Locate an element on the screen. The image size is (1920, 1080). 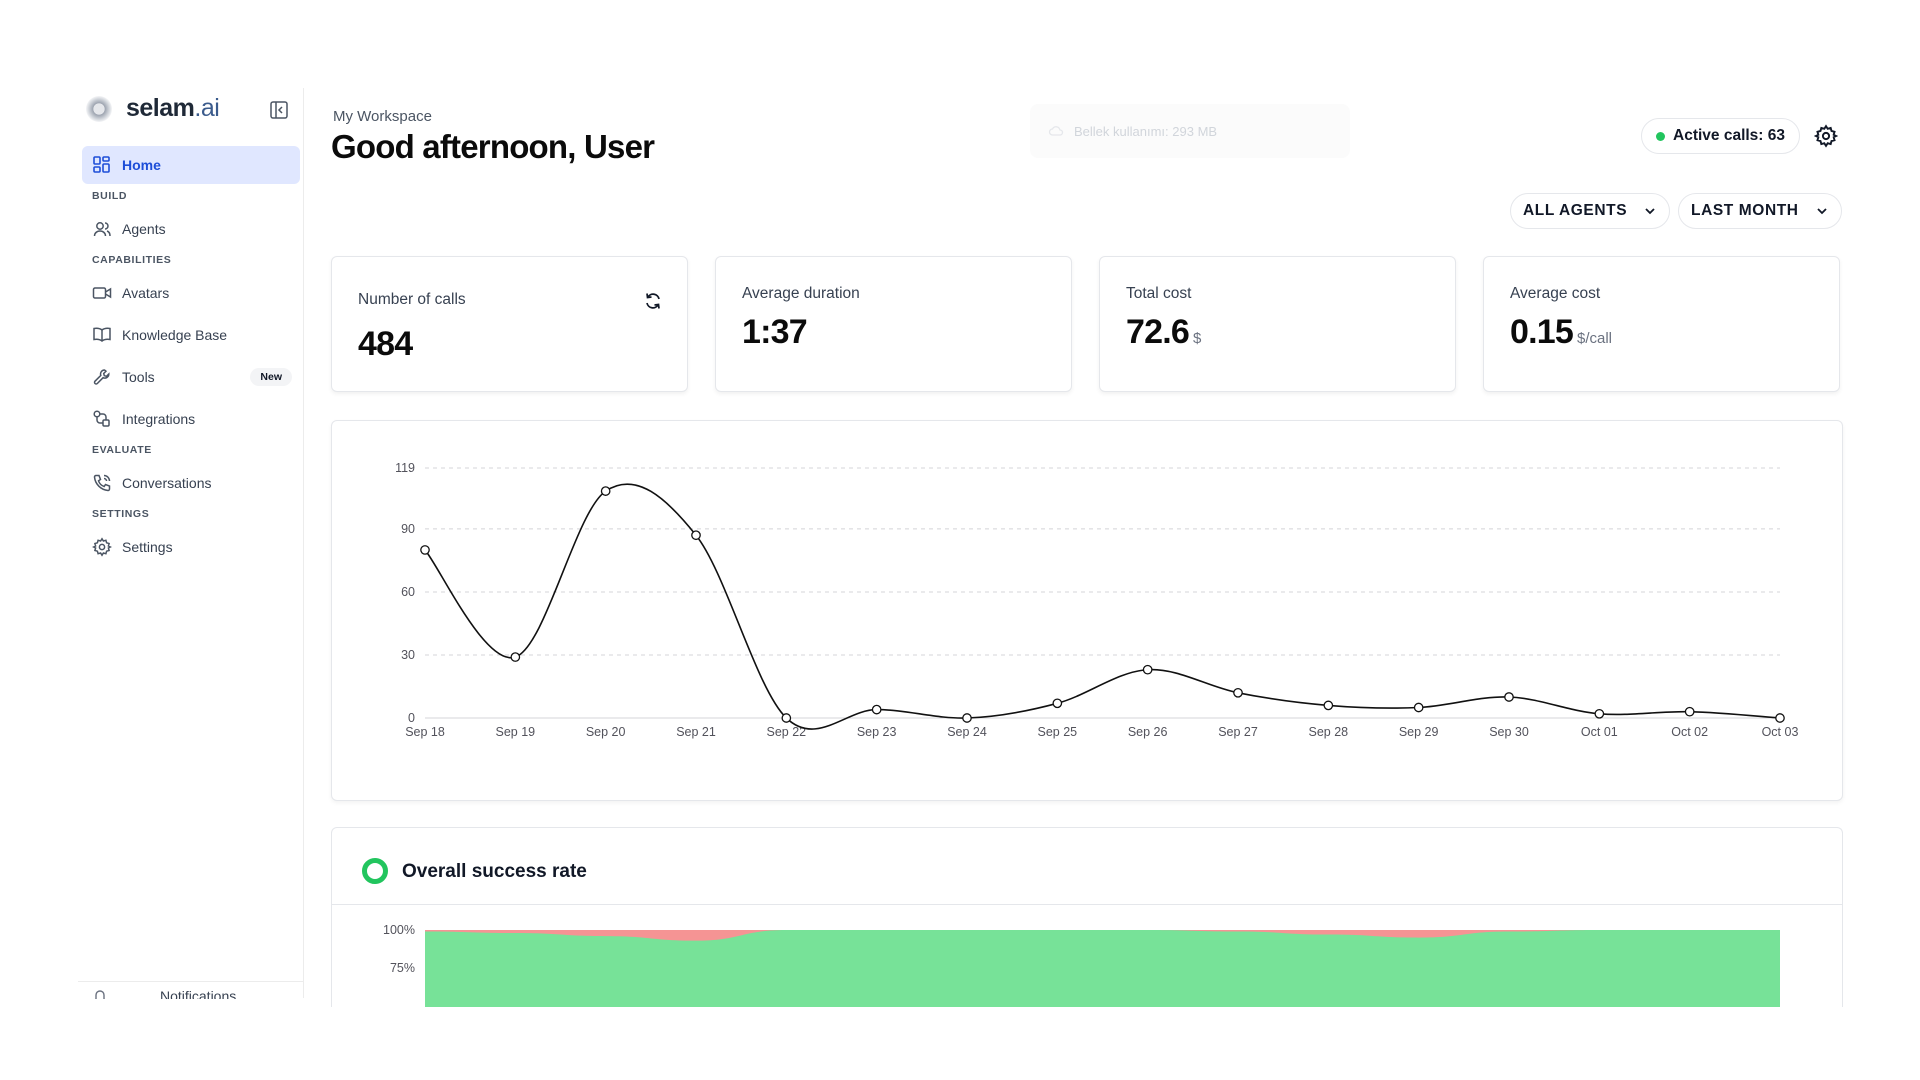
active-calls-badge: Active calls: 63 is located at coordinates (1721, 136).